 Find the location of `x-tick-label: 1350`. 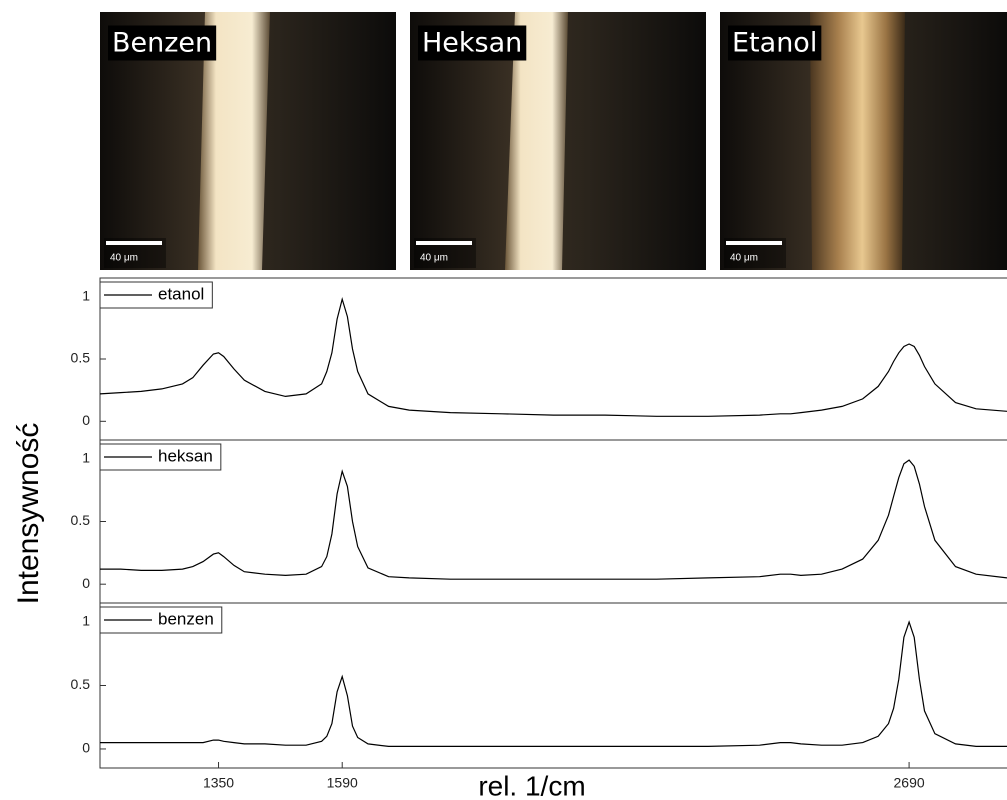

x-tick-label: 1350 is located at coordinates (218, 783).